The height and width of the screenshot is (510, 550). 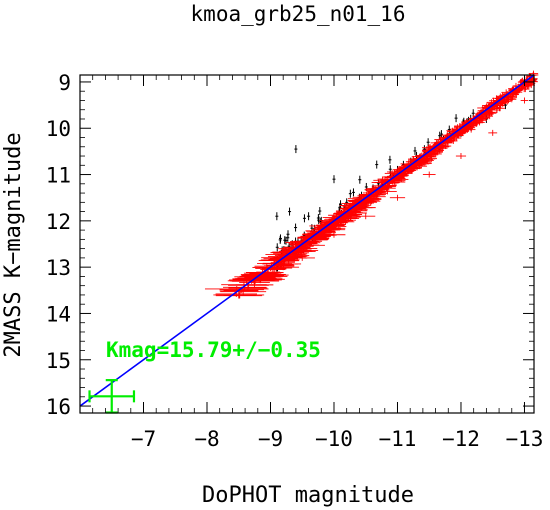 What do you see at coordinates (58, 407) in the screenshot?
I see `y-tick-label: 16` at bounding box center [58, 407].